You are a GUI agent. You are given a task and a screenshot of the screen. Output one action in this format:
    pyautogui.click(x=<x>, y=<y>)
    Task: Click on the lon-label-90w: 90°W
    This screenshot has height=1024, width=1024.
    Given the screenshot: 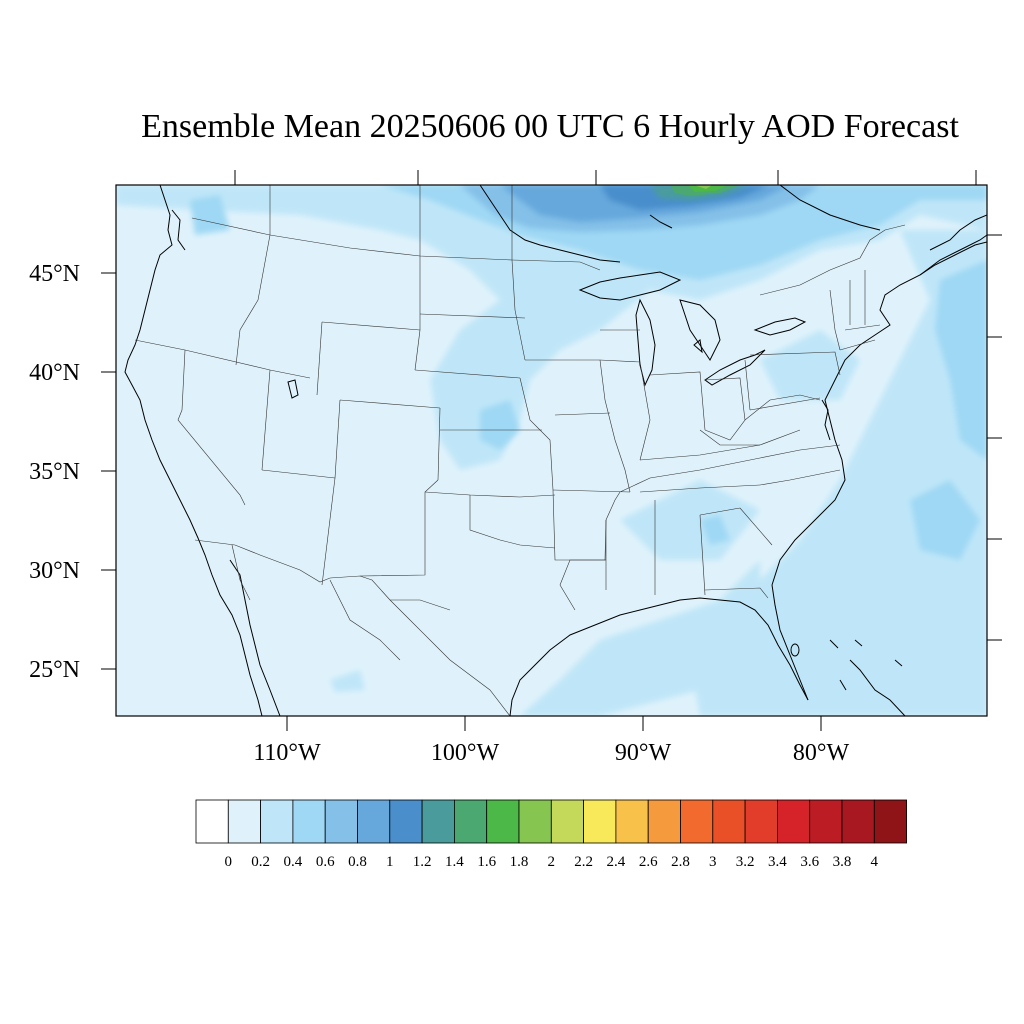 What is the action you would take?
    pyautogui.click(x=643, y=753)
    